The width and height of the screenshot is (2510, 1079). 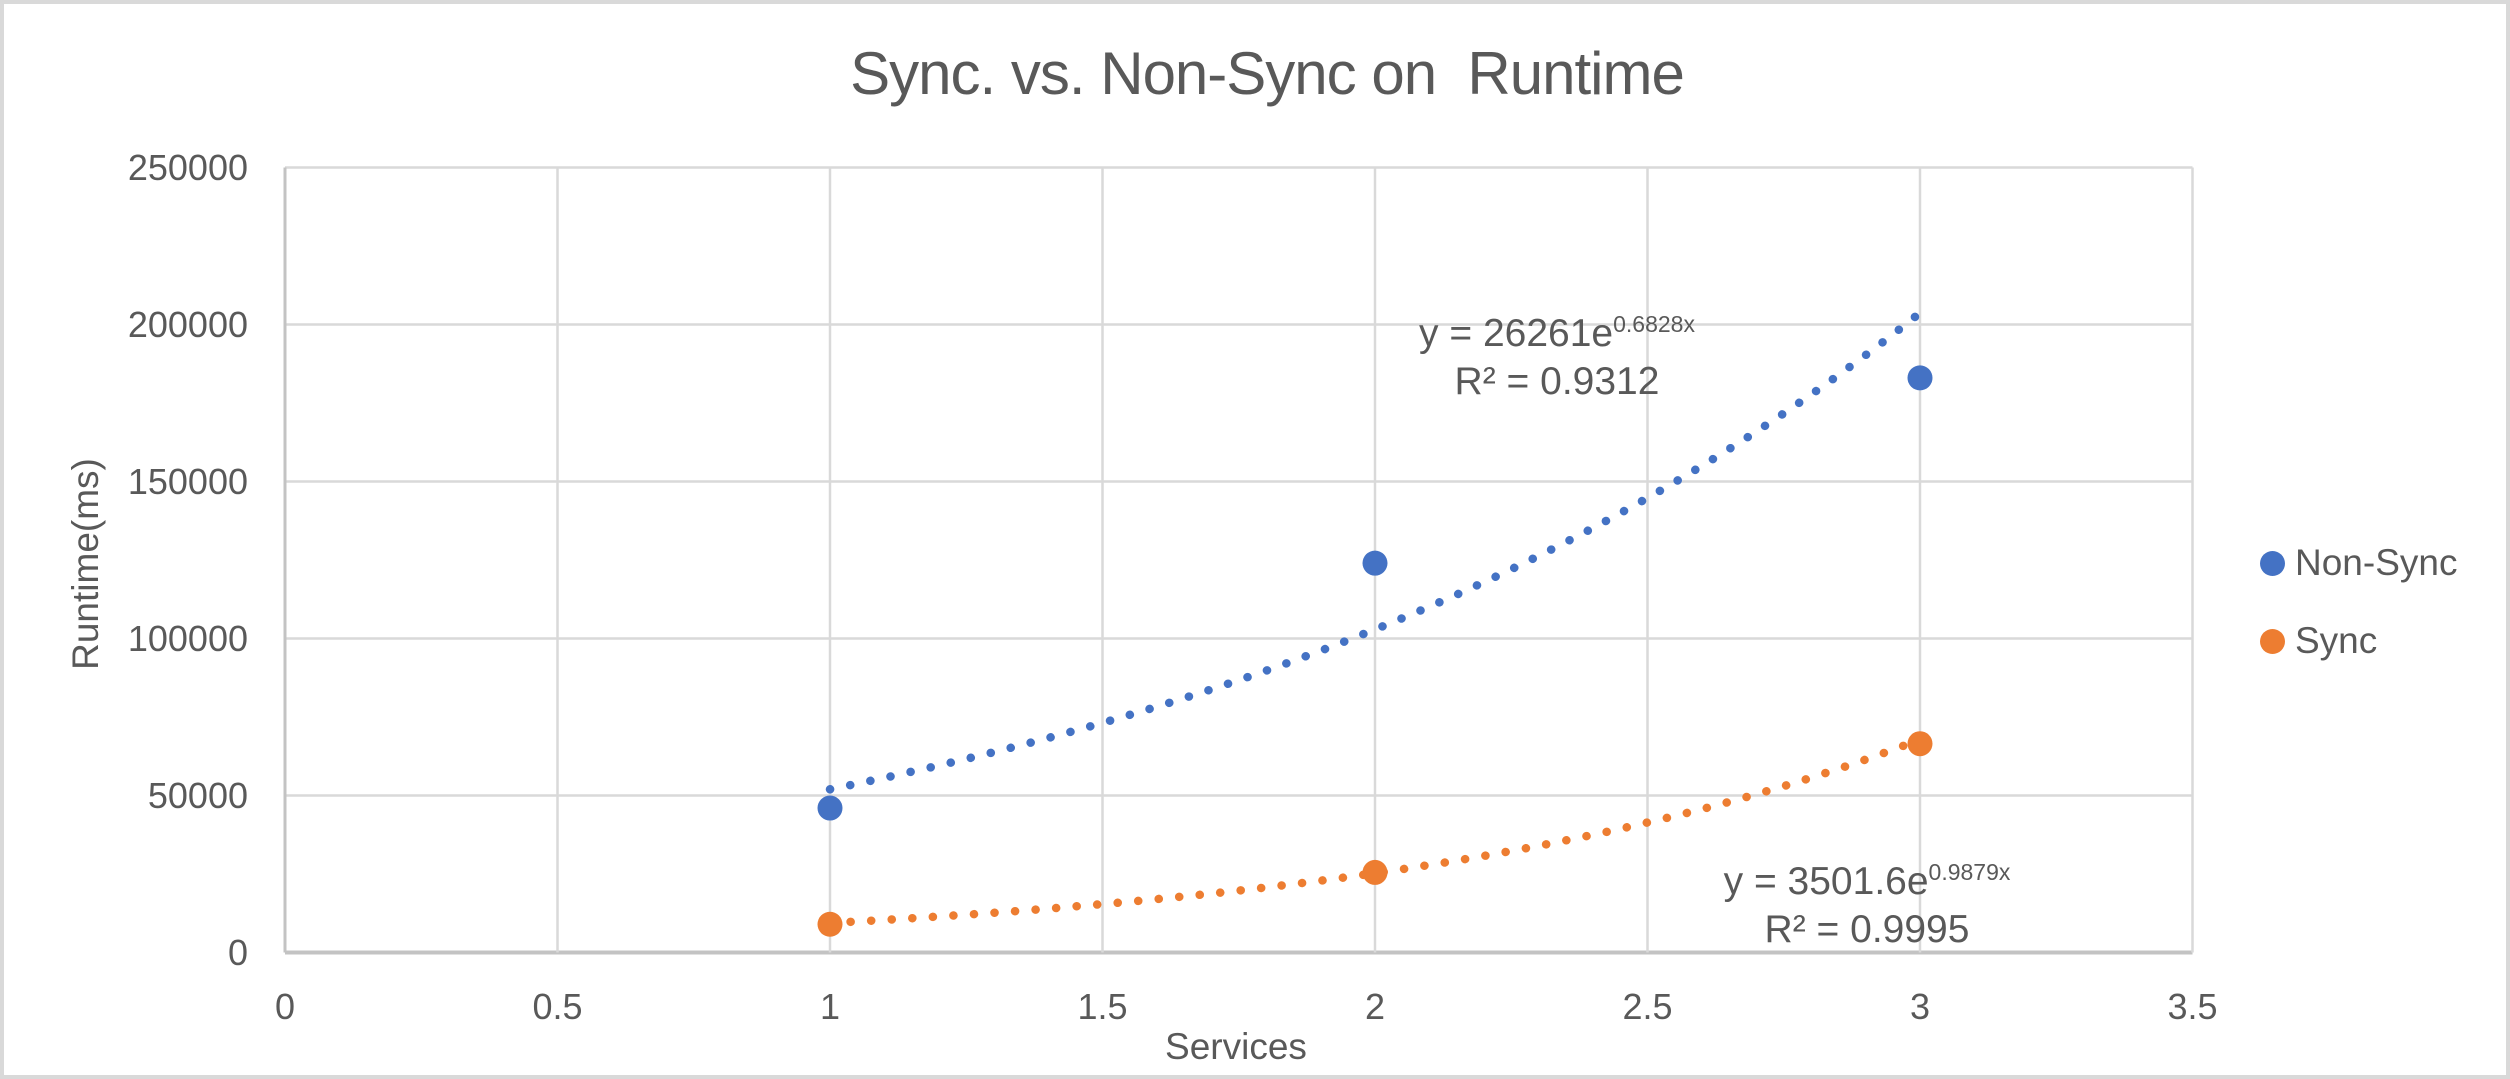 What do you see at coordinates (2336, 640) in the screenshot?
I see `legend-label-sync: Sync` at bounding box center [2336, 640].